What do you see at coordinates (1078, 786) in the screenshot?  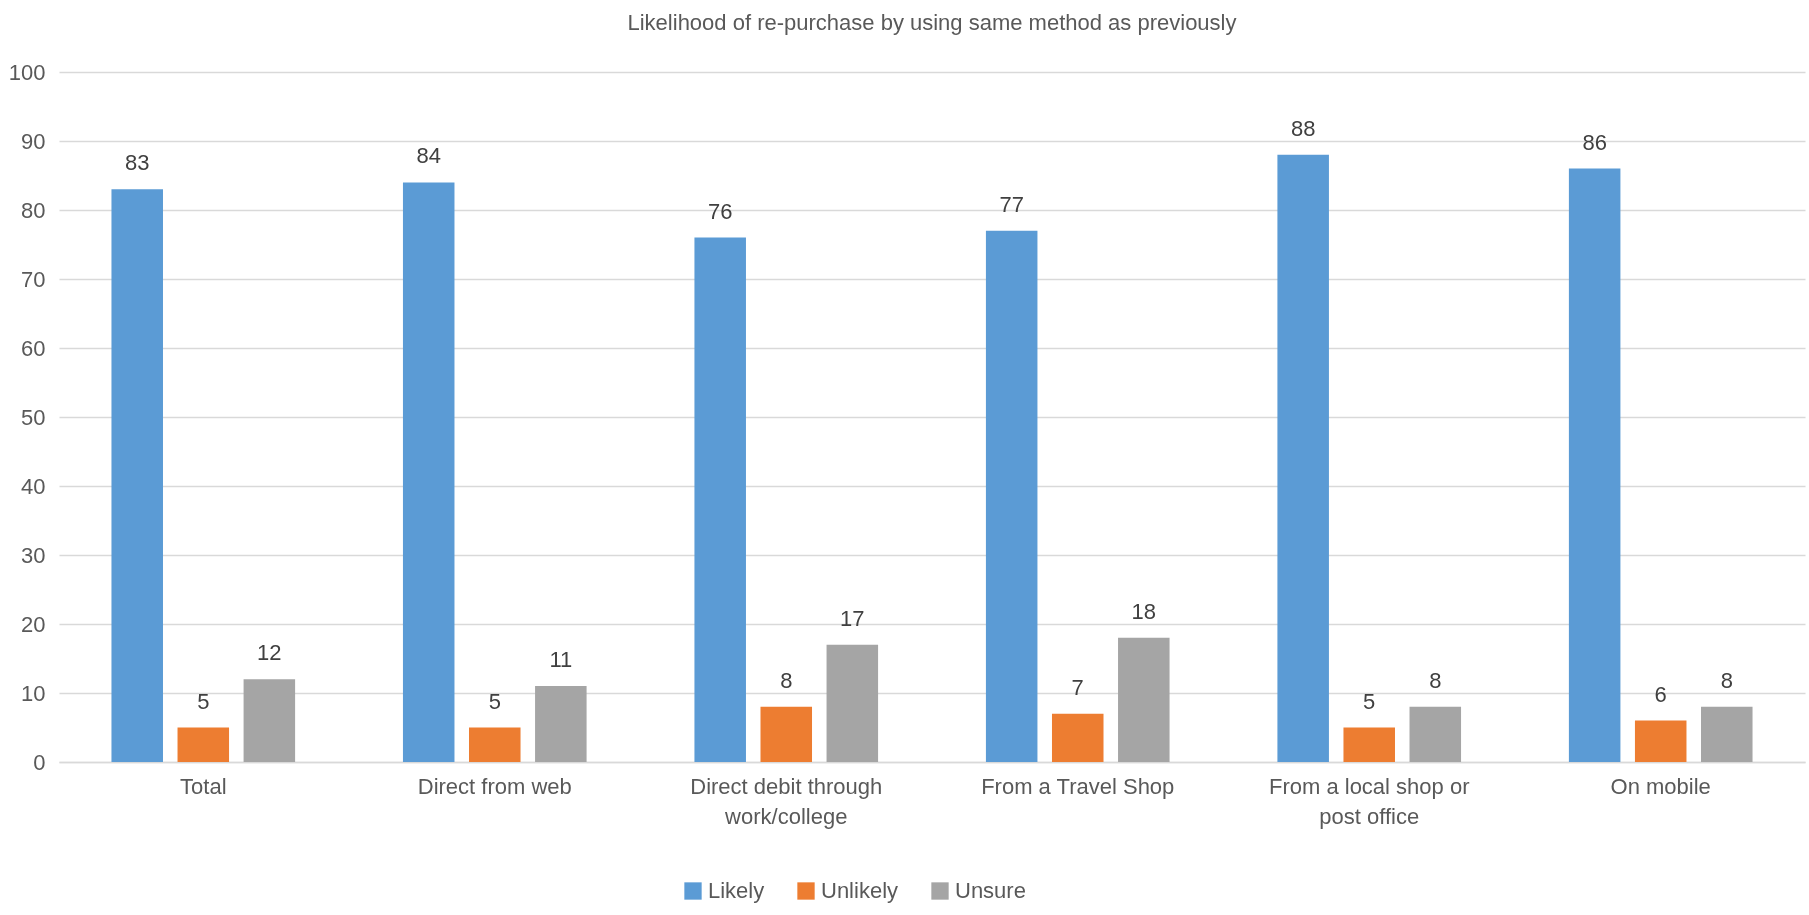 I see `x-tick-label: From a Travel Shop` at bounding box center [1078, 786].